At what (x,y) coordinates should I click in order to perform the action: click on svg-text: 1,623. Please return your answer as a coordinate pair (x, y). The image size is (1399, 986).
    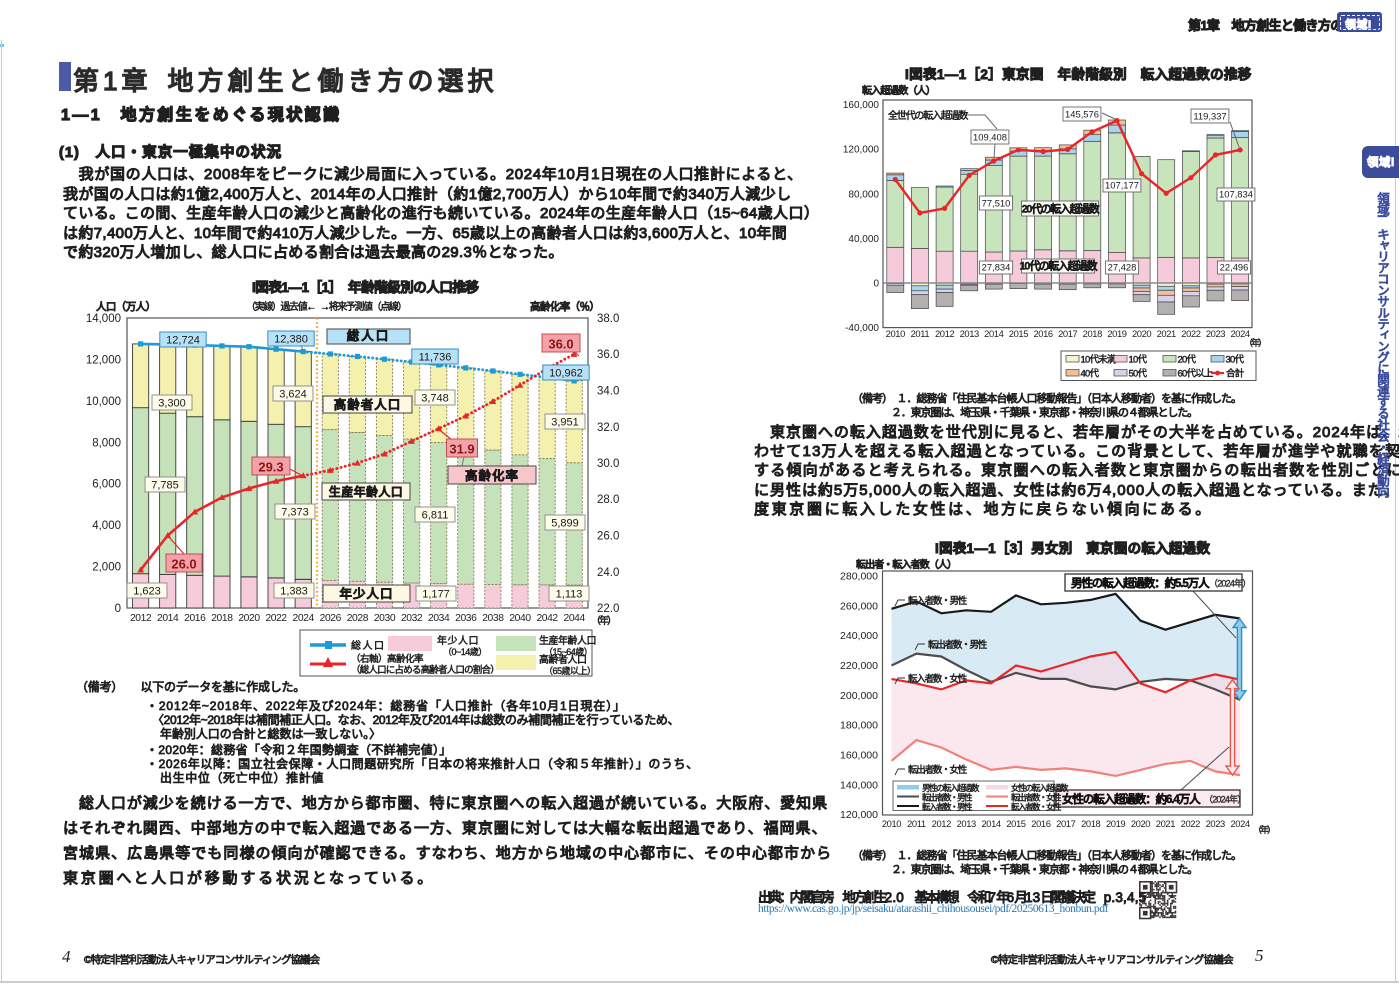
    Looking at the image, I should click on (147, 592).